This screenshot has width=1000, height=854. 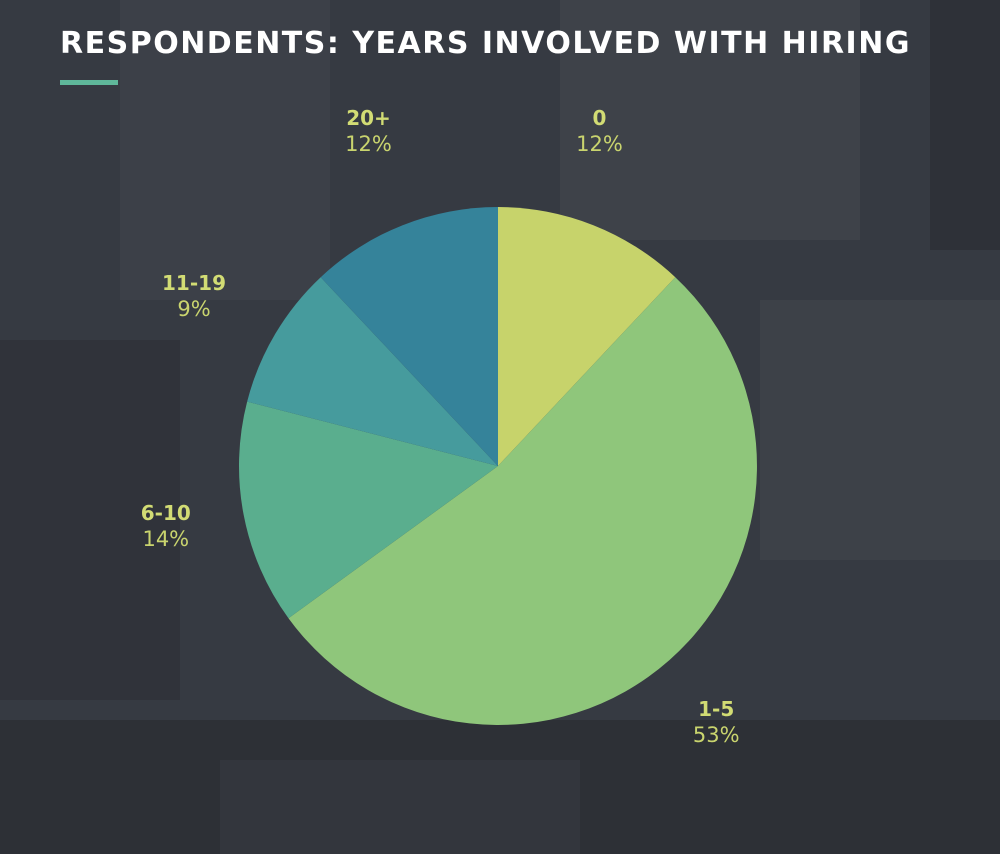 I want to click on chart-title: RESPONDENTS: YEARS INVOLVED WITH HIRING, so click(x=485, y=43).